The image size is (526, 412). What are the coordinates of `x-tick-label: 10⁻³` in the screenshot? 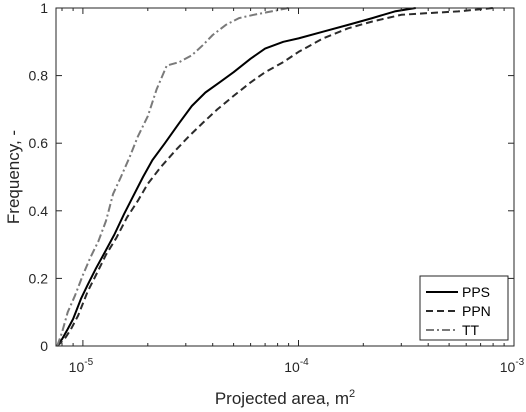 It's located at (512, 366).